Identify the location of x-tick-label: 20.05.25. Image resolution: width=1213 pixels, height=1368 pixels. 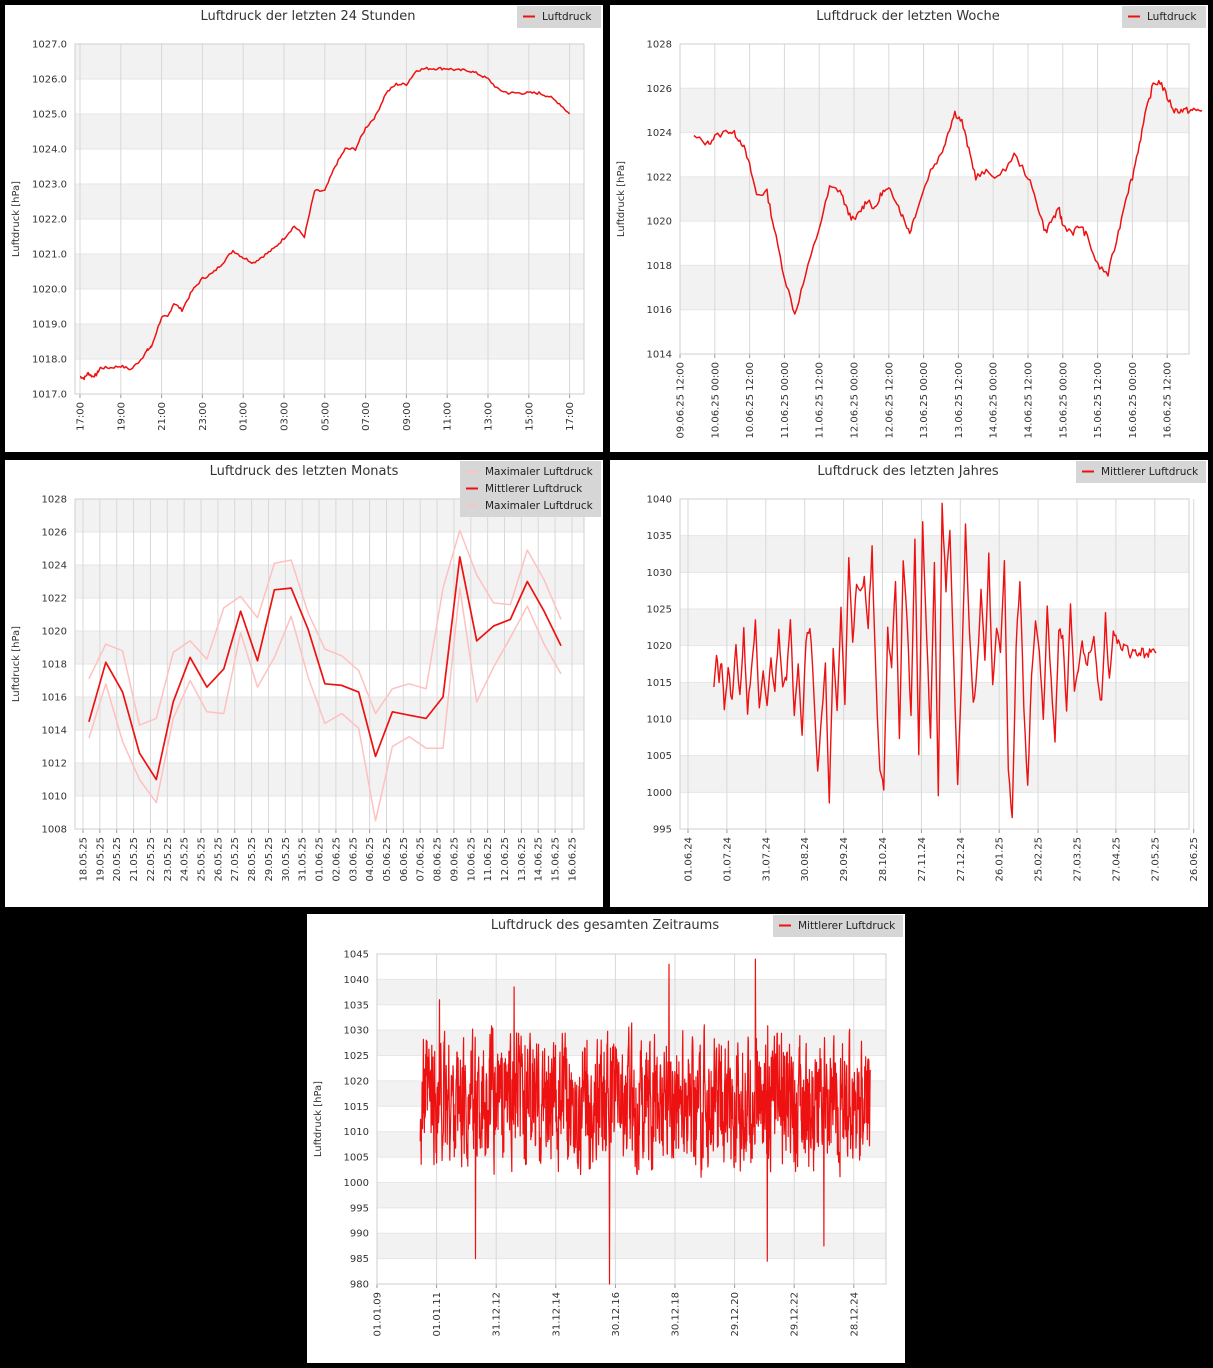
(117, 859).